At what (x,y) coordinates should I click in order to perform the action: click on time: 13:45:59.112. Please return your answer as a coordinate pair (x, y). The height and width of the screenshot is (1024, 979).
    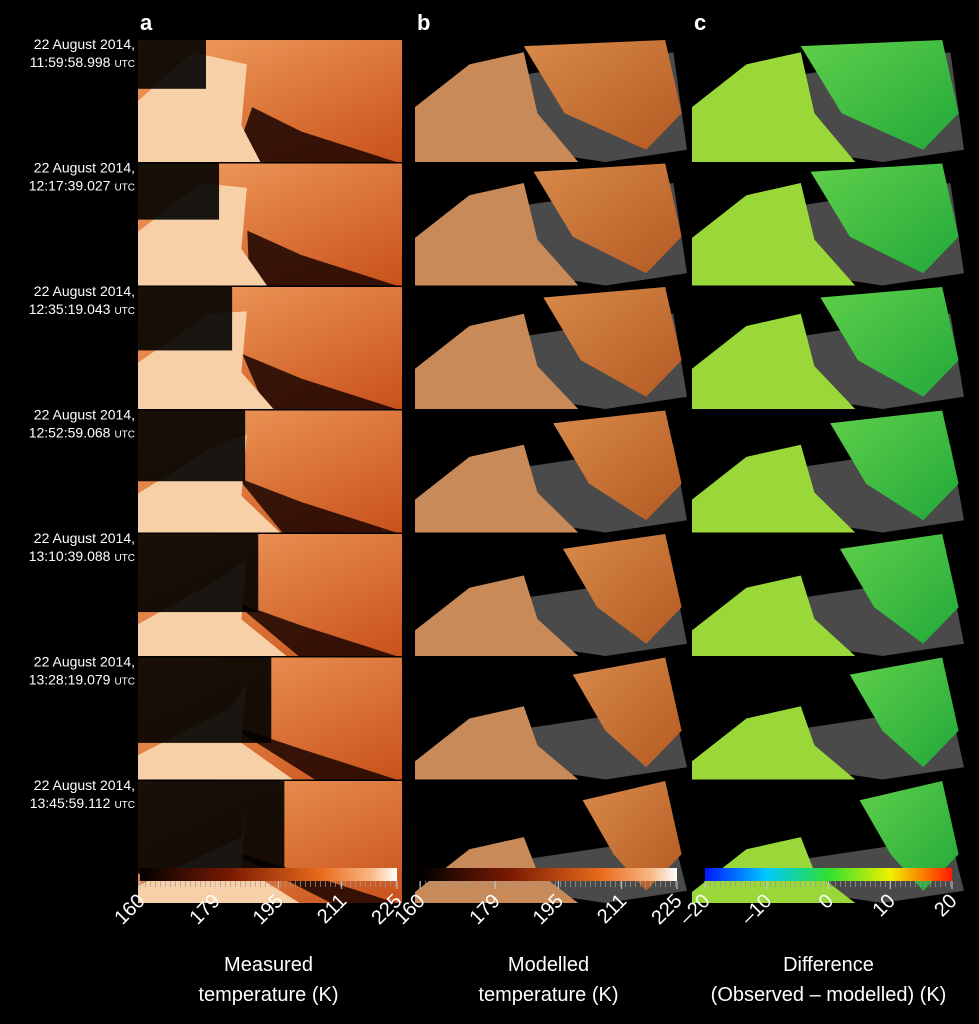
    Looking at the image, I should click on (70, 803).